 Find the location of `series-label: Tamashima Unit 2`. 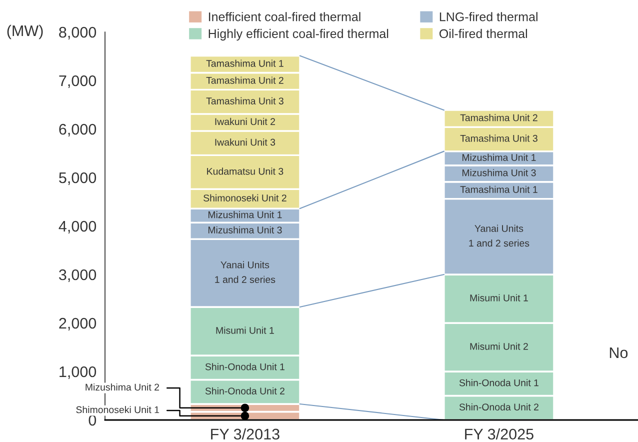

series-label: Tamashima Unit 2 is located at coordinates (245, 80).